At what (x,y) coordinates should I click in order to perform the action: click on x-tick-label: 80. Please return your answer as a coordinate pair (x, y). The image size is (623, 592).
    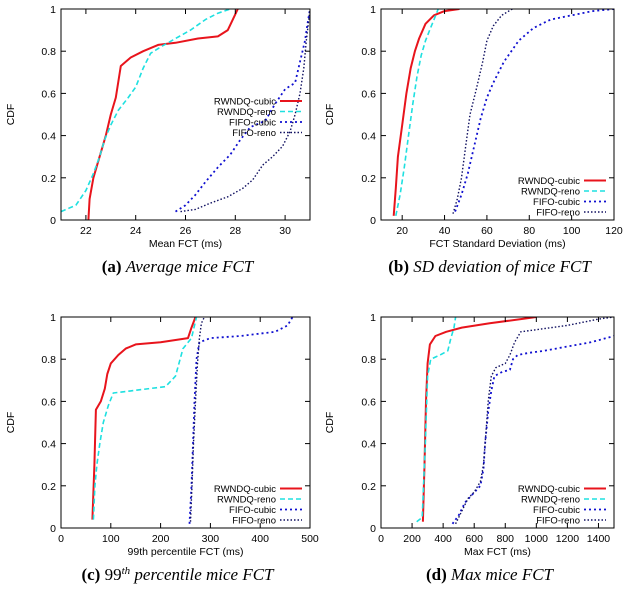
    Looking at the image, I should click on (529, 231).